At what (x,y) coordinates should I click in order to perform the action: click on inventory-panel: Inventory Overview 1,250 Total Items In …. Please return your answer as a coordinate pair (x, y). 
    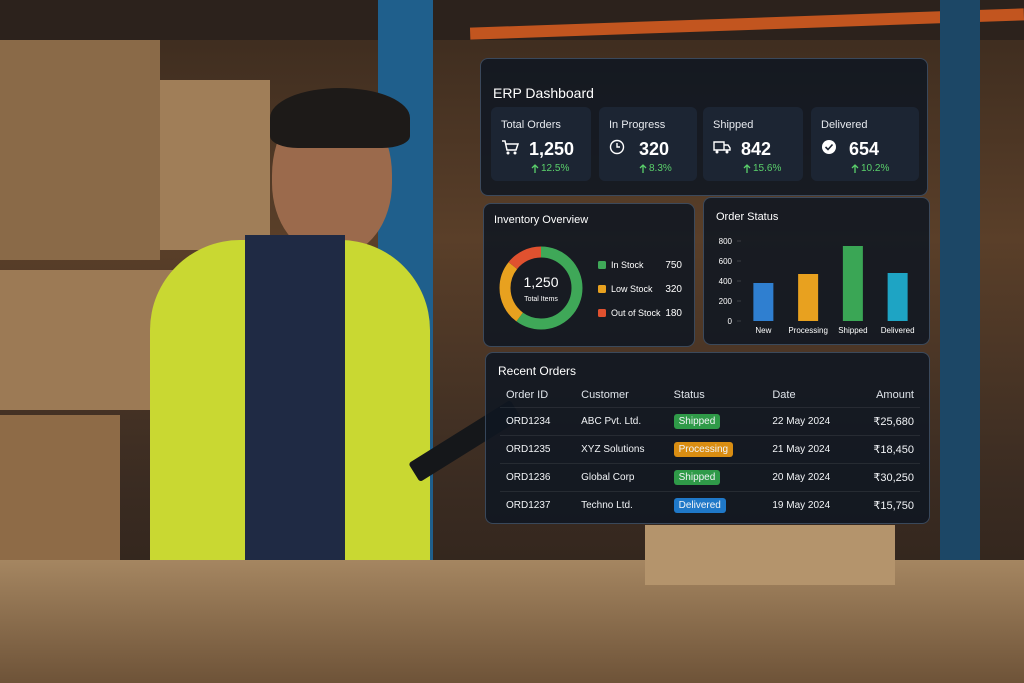
    Looking at the image, I should click on (589, 275).